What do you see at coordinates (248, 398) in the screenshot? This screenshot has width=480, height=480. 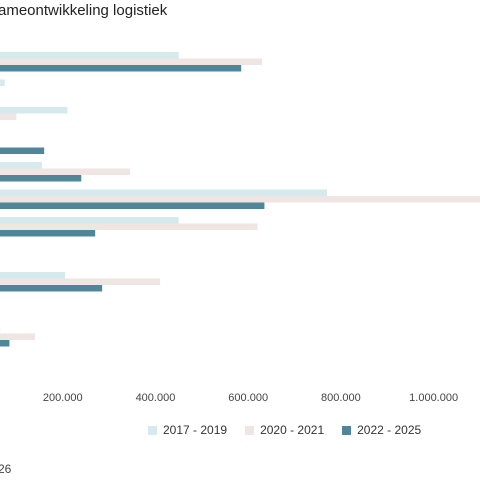 I see `x-tick-label: 600.000` at bounding box center [248, 398].